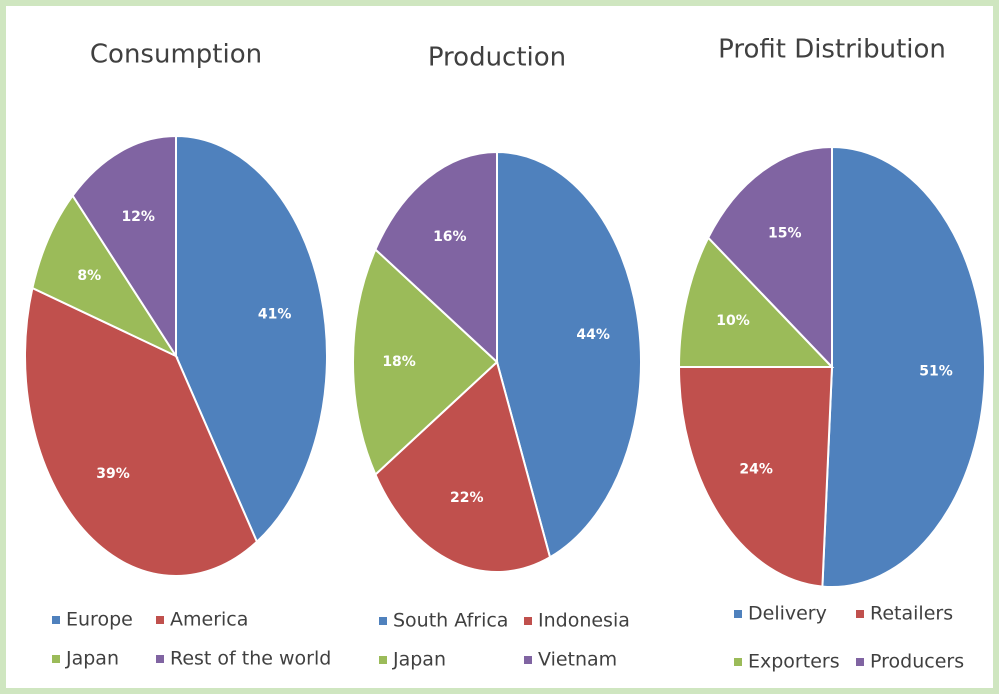  Describe the element at coordinates (917, 662) in the screenshot. I see `legend-label: Producers` at that location.